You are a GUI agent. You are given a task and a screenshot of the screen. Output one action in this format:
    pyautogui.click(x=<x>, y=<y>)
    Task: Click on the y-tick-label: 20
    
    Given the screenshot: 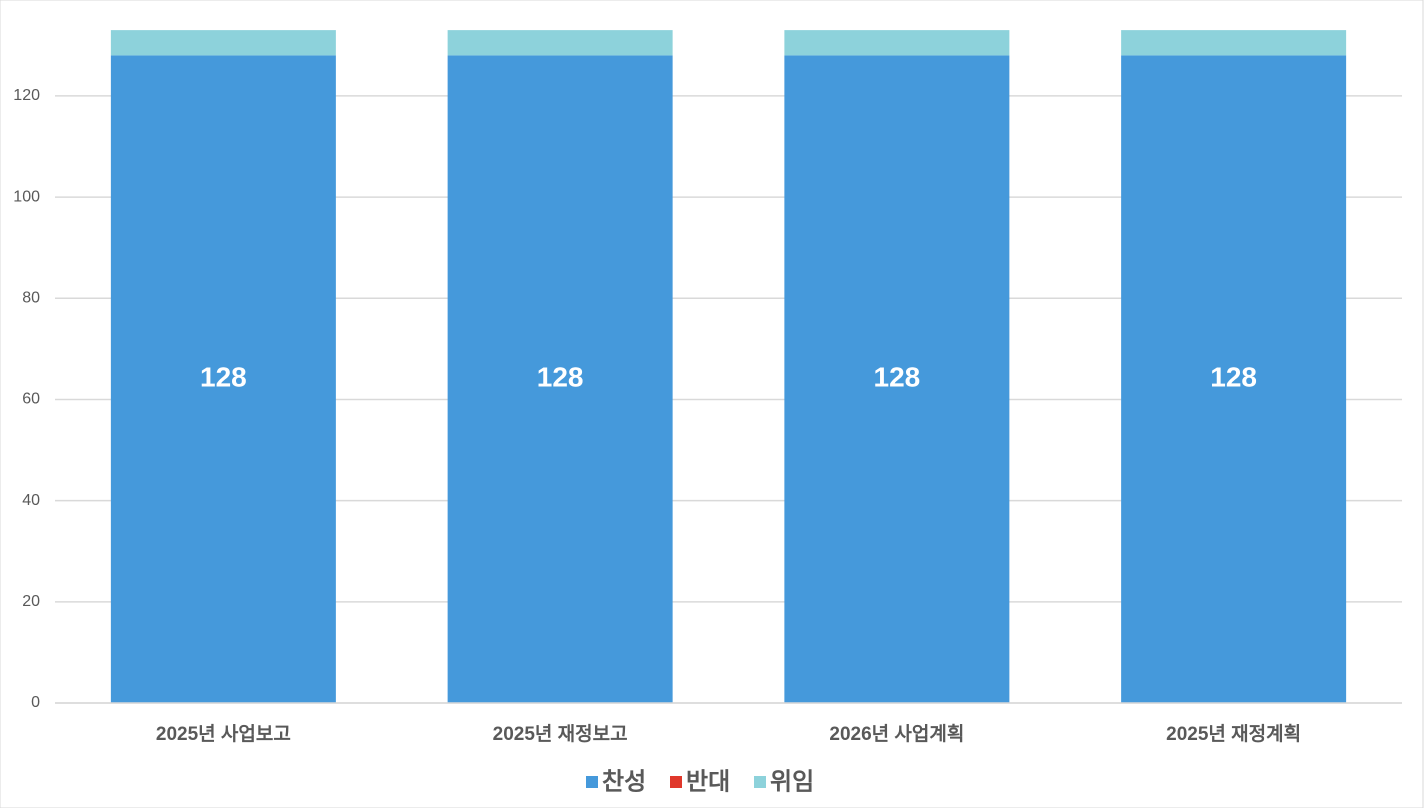 What is the action you would take?
    pyautogui.click(x=31, y=601)
    